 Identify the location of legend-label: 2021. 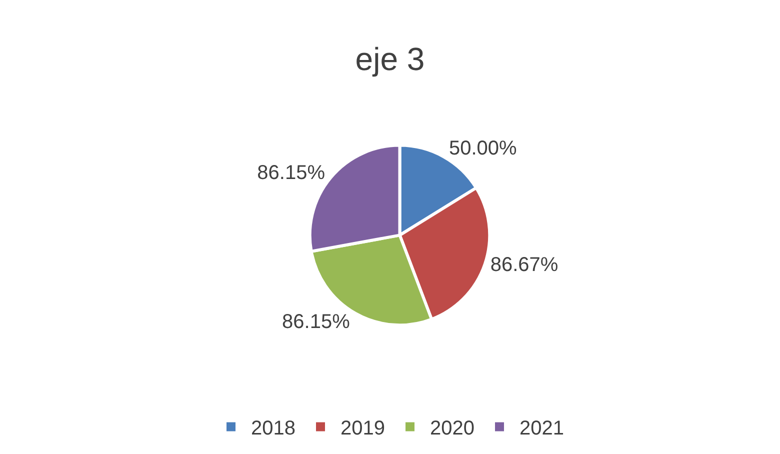
(542, 429).